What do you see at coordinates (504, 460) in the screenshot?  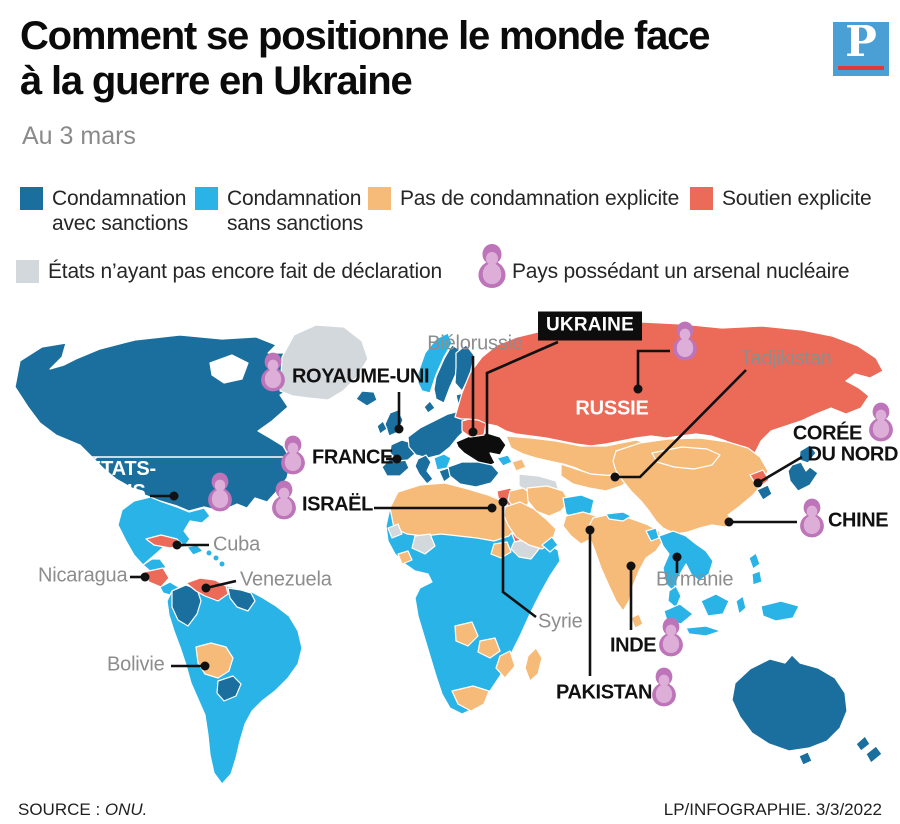 I see `country-georgia` at bounding box center [504, 460].